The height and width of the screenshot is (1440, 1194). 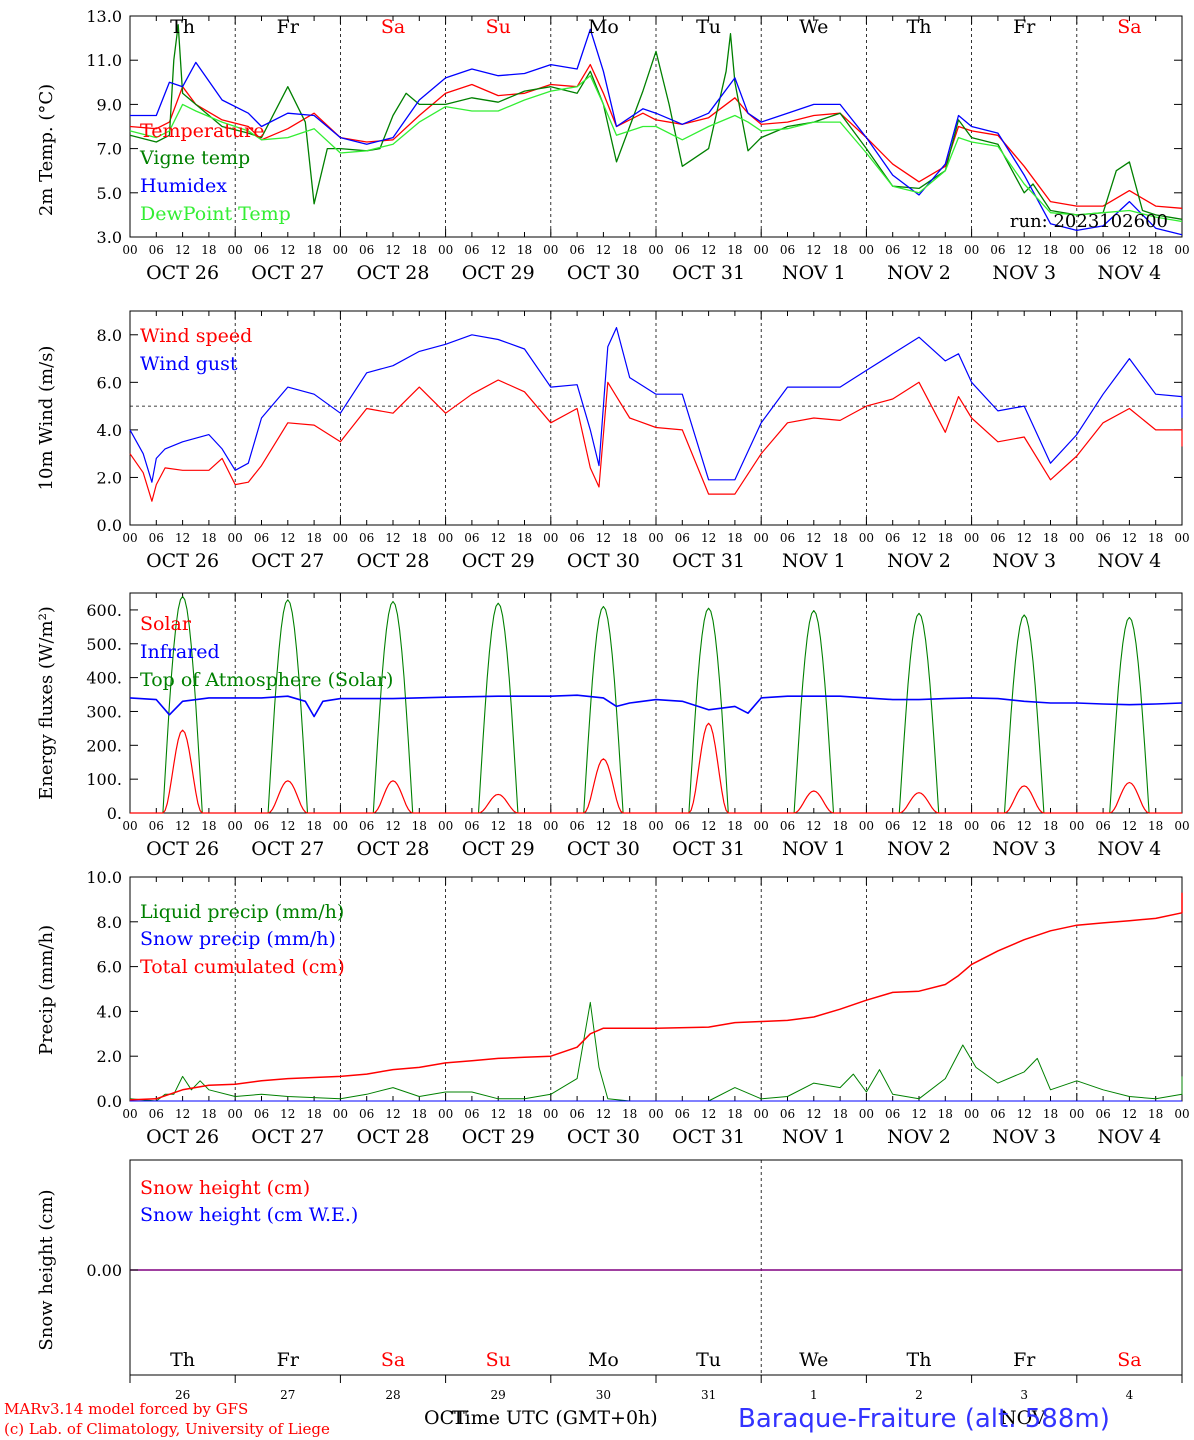 I want to click on series-infrared, so click(x=656, y=706).